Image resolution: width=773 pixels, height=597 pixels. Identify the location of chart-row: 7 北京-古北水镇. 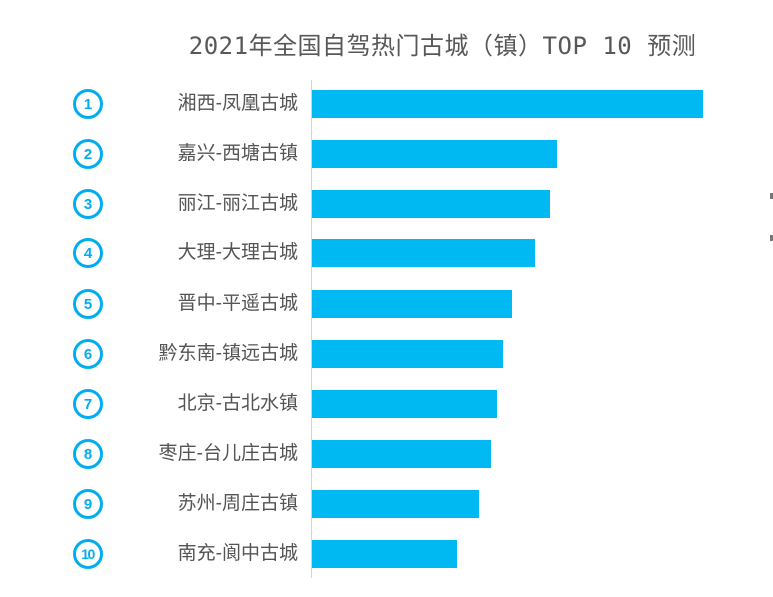
(386, 404).